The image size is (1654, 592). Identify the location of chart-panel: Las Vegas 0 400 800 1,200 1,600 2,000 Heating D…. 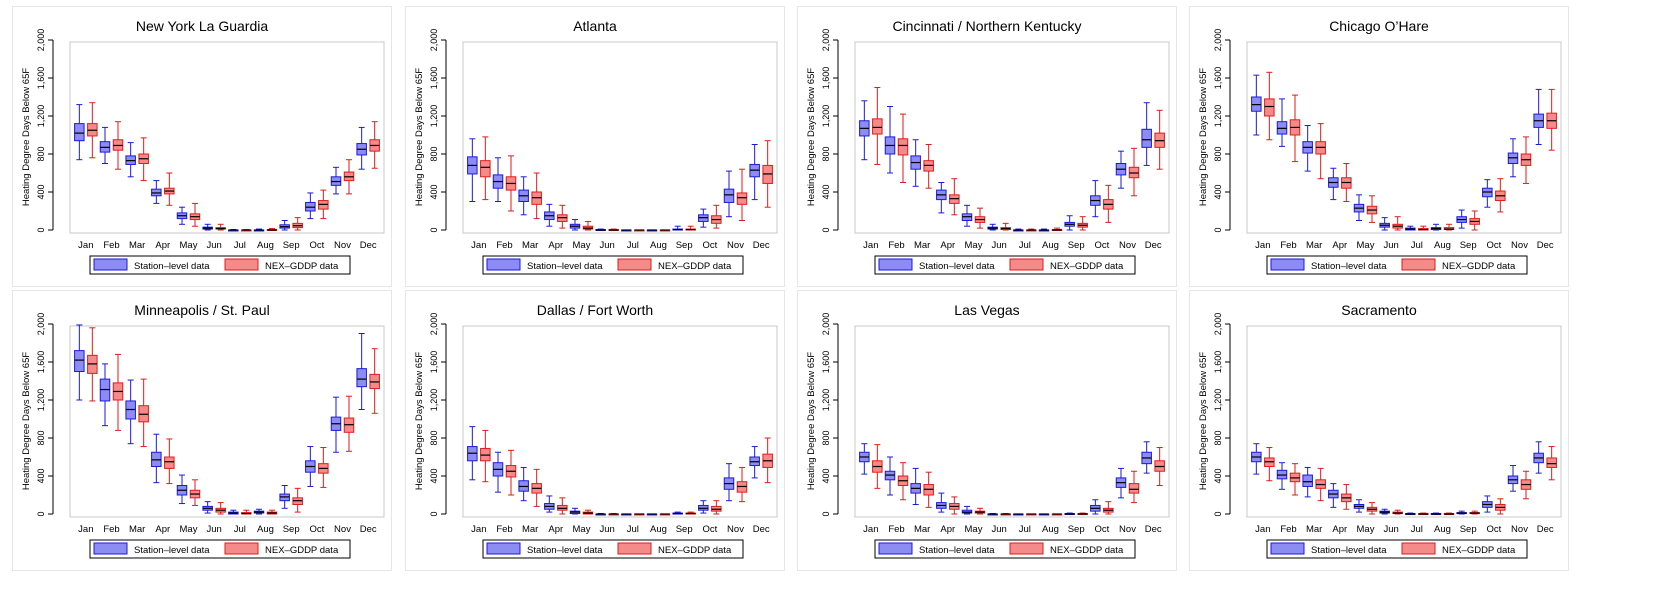
(987, 430).